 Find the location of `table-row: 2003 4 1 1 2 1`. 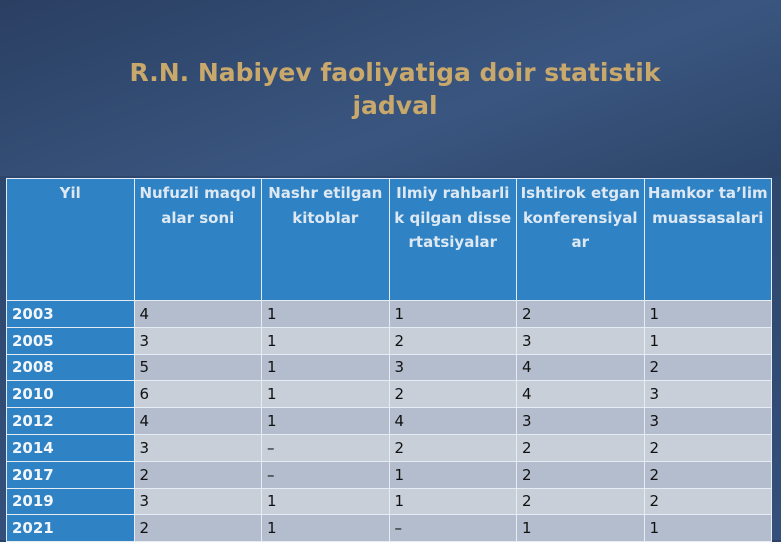

table-row: 2003 4 1 1 2 1 is located at coordinates (389, 314).